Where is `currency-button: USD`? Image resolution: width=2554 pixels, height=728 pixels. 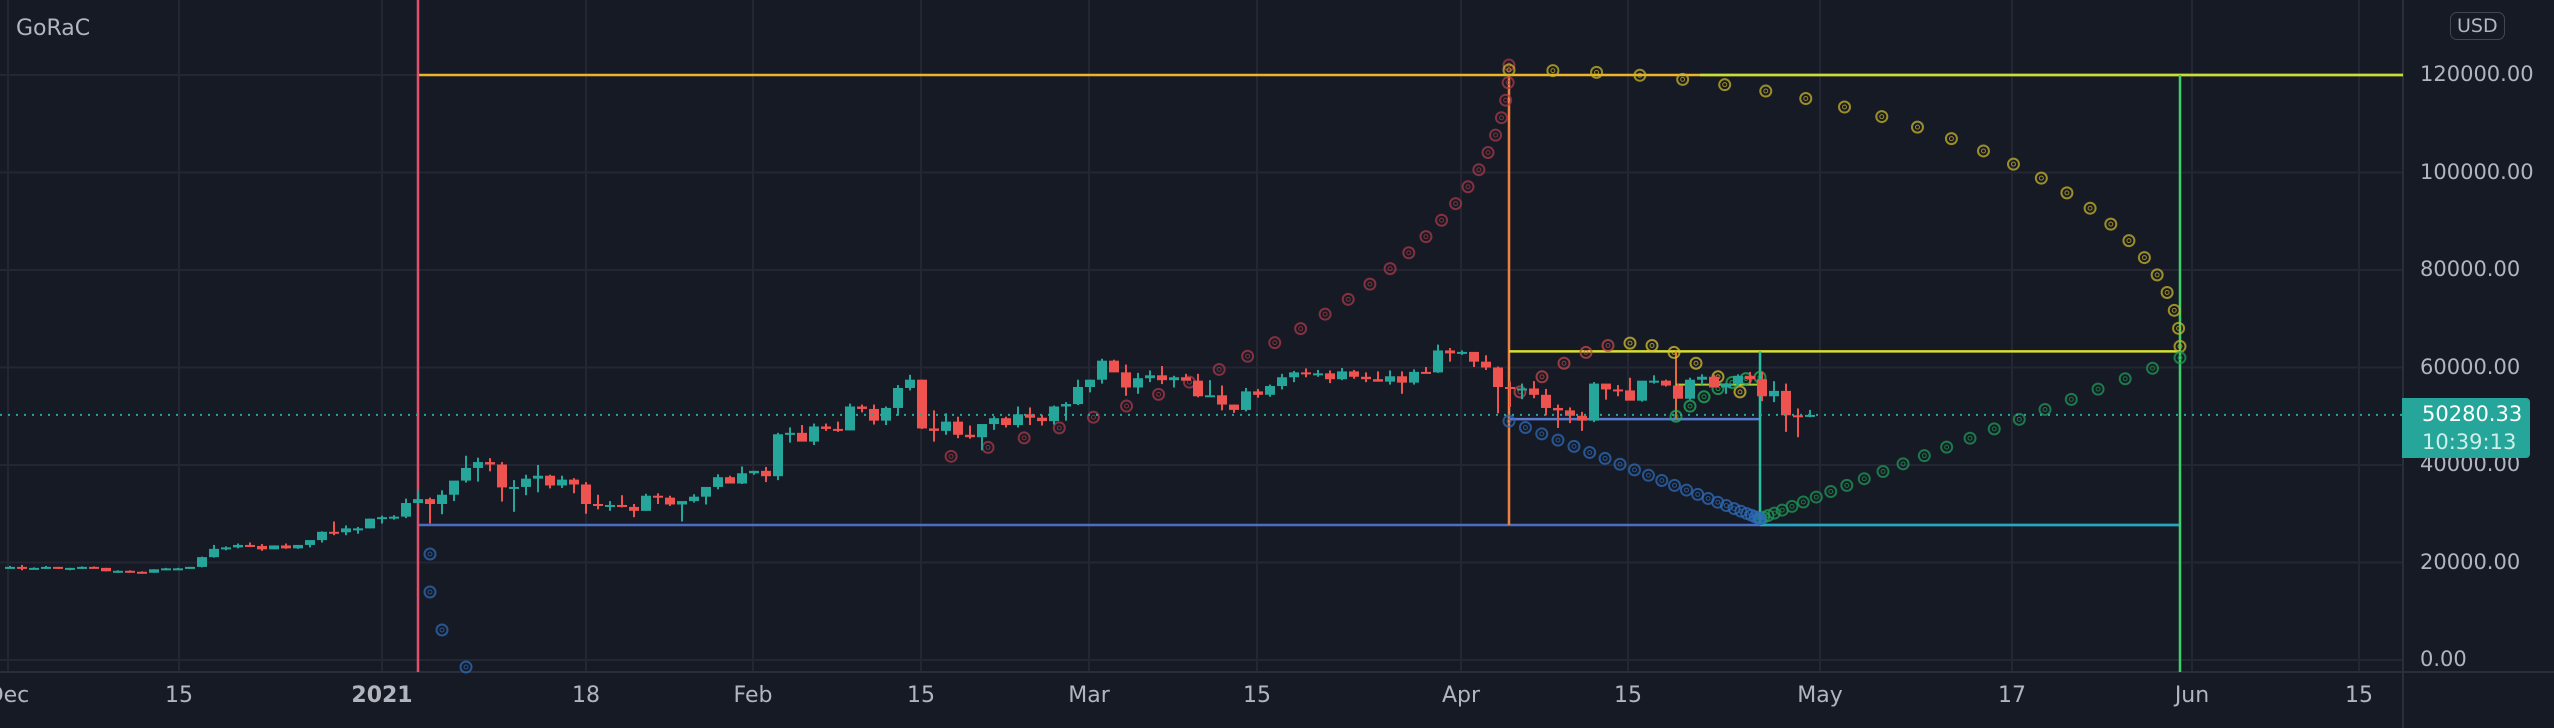 currency-button: USD is located at coordinates (2477, 26).